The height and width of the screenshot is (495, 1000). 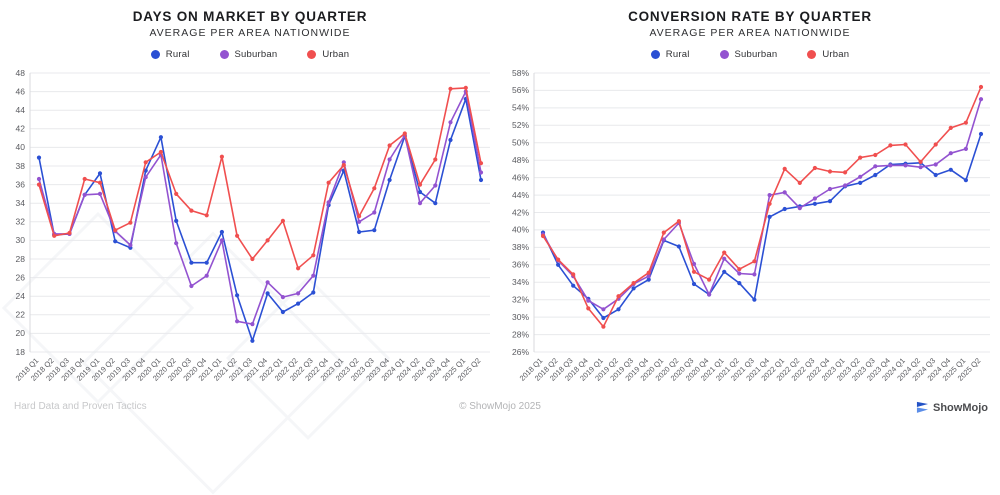 What do you see at coordinates (520, 125) in the screenshot?
I see `svg-text: 52%` at bounding box center [520, 125].